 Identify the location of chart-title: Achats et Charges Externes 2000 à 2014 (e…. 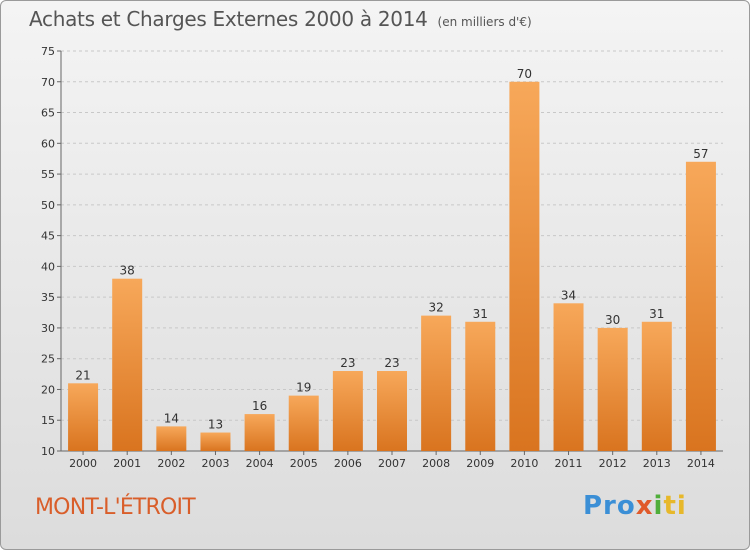
(280, 19).